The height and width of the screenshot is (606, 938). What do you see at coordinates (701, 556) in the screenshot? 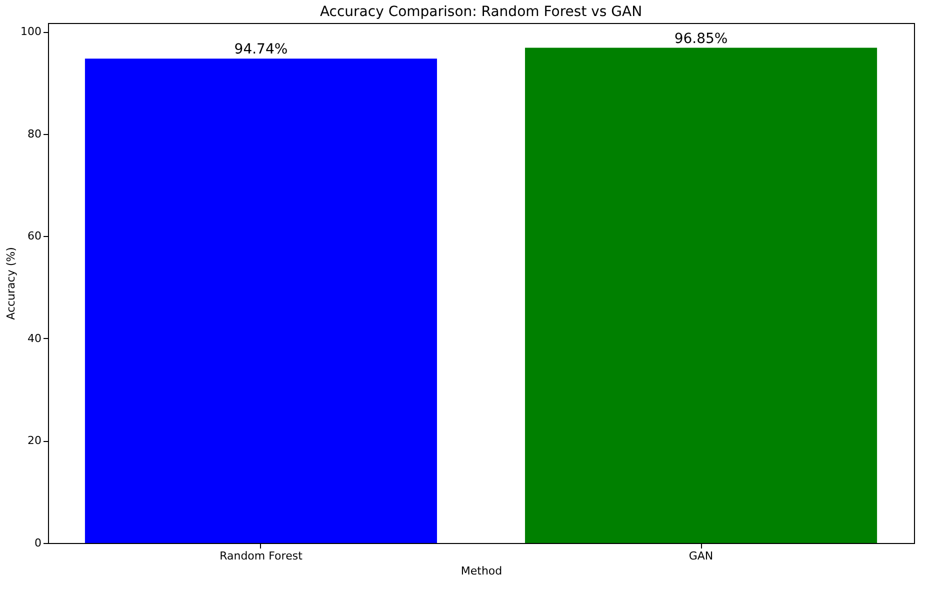
I see `x-tick-label: GAN` at bounding box center [701, 556].